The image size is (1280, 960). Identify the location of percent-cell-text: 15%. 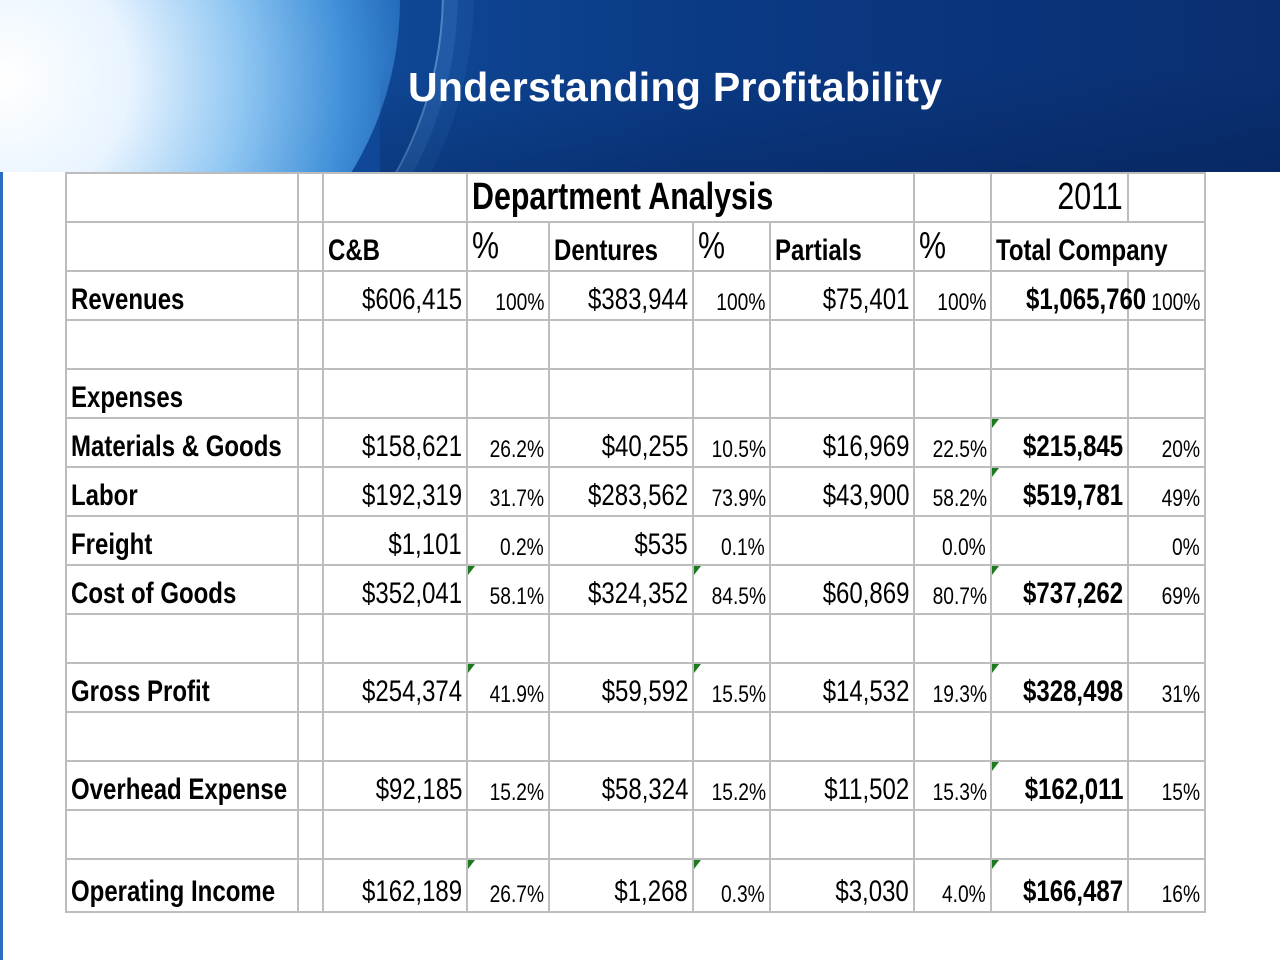
(1181, 792).